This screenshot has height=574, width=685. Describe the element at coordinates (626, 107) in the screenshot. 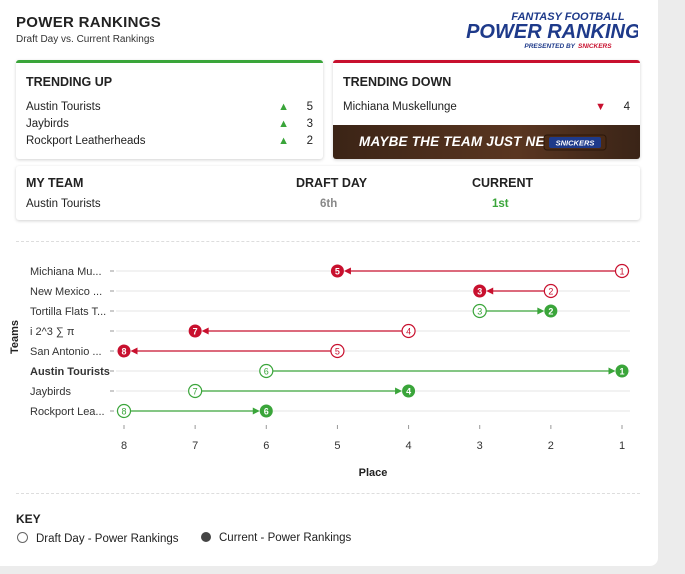

I see `trend-change: 4` at that location.